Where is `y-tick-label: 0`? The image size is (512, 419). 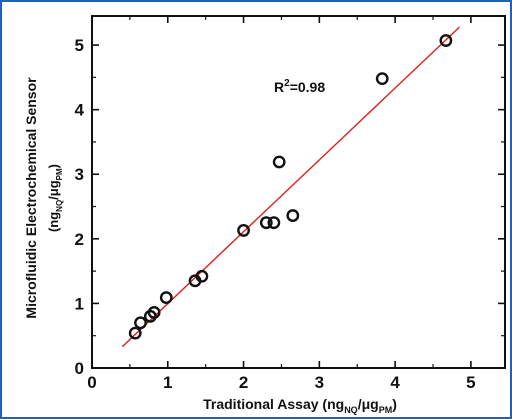
y-tick-label: 0 is located at coordinates (79, 368).